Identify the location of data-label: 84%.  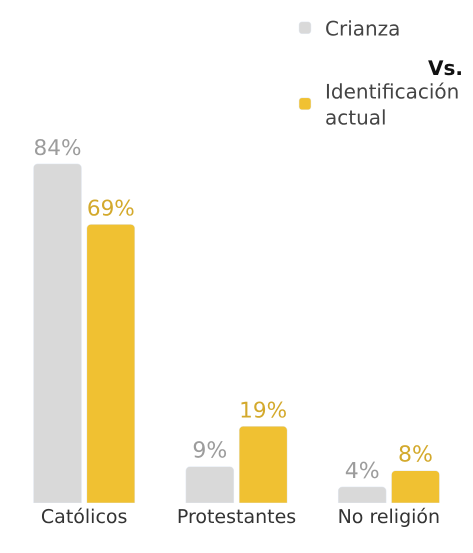
(58, 148).